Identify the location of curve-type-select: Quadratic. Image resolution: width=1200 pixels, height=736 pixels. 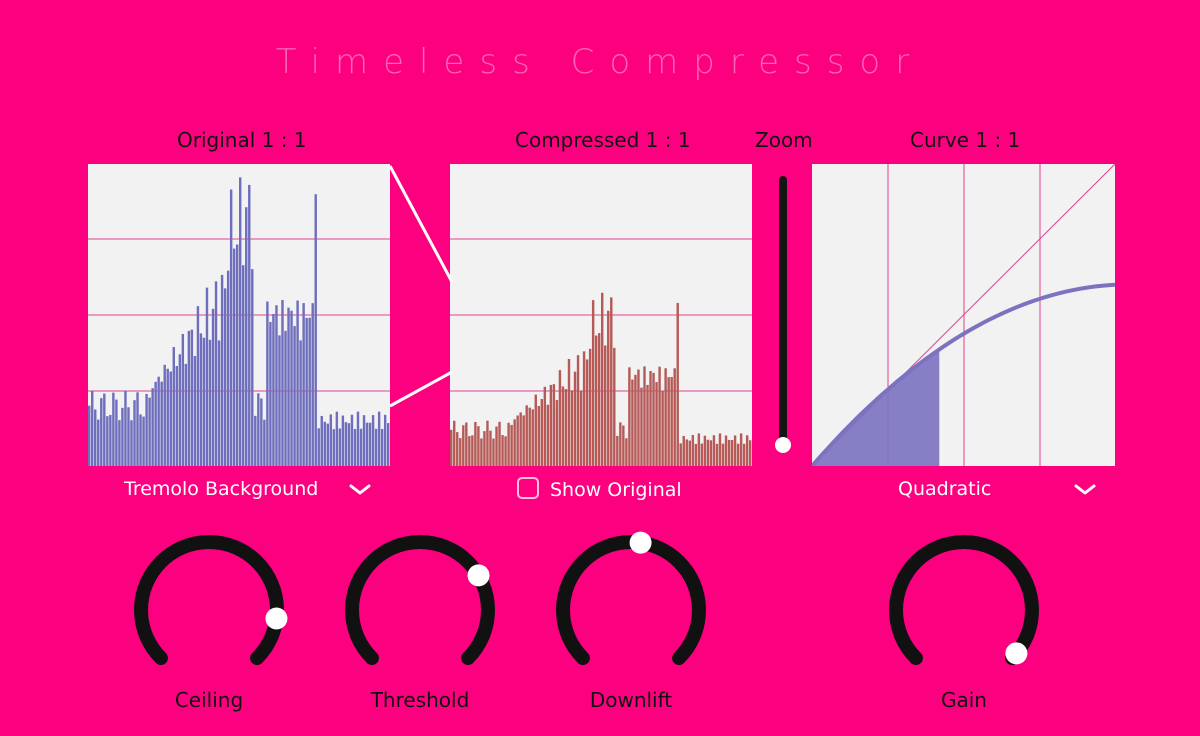
(945, 489).